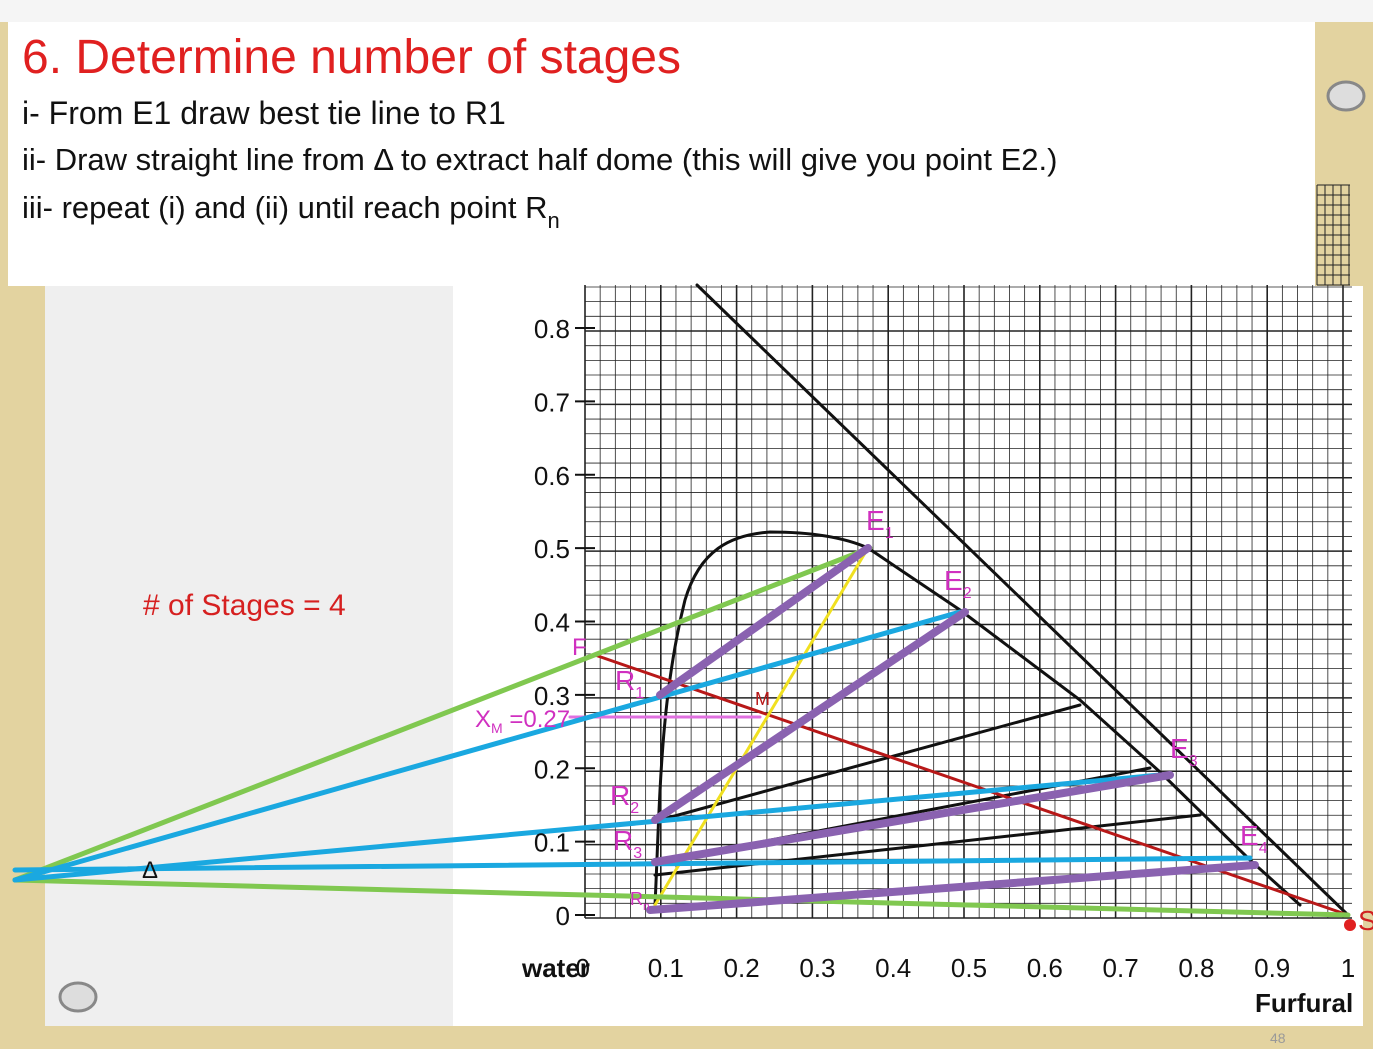 The image size is (1373, 1049). What do you see at coordinates (1121, 968) in the screenshot?
I see `x-tick-label: 0.7` at bounding box center [1121, 968].